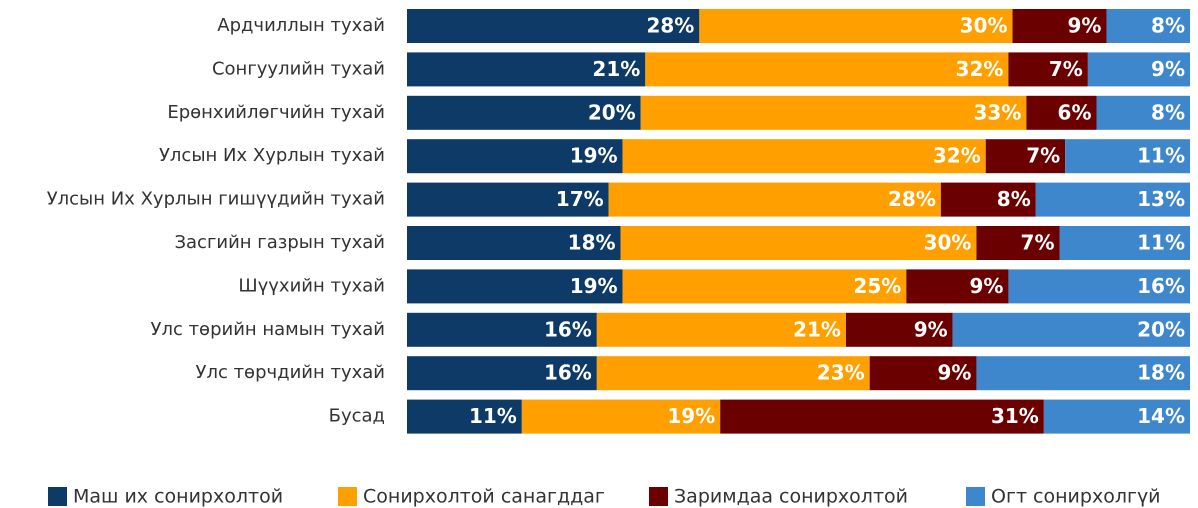 The width and height of the screenshot is (1198, 508). Describe the element at coordinates (580, 199) in the screenshot. I see `value-label: 17%` at that location.